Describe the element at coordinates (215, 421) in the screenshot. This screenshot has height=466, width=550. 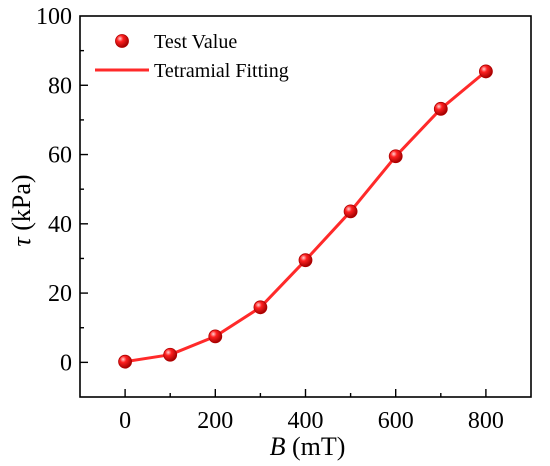
I see `x-tick-label: 200` at that location.